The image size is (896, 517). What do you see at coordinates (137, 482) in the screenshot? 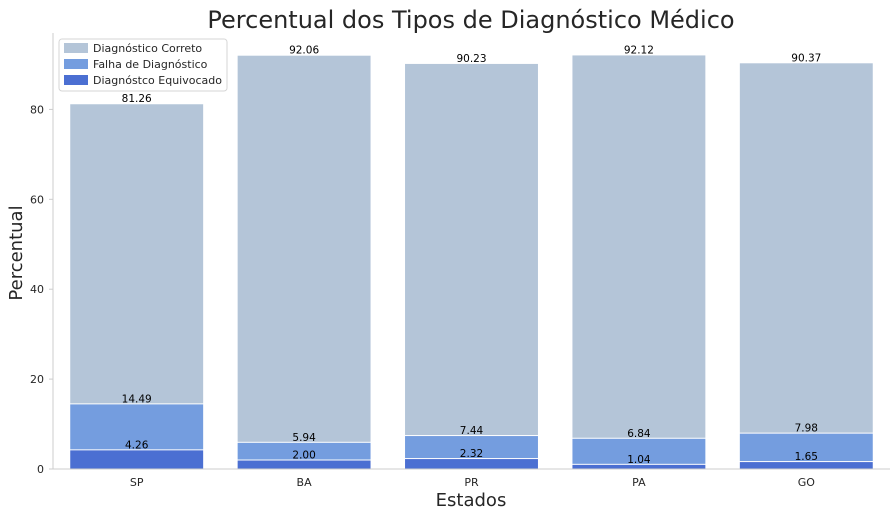
I see `x-tick-label-sp: SP` at bounding box center [137, 482].